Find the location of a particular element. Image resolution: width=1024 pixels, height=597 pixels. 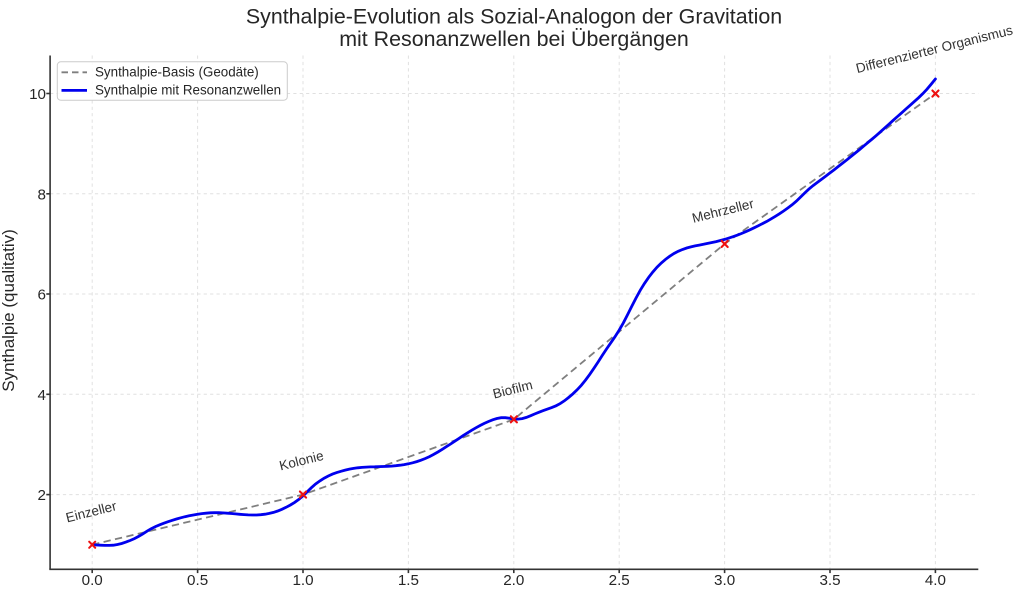

svg-text: 1.5 is located at coordinates (408, 580).